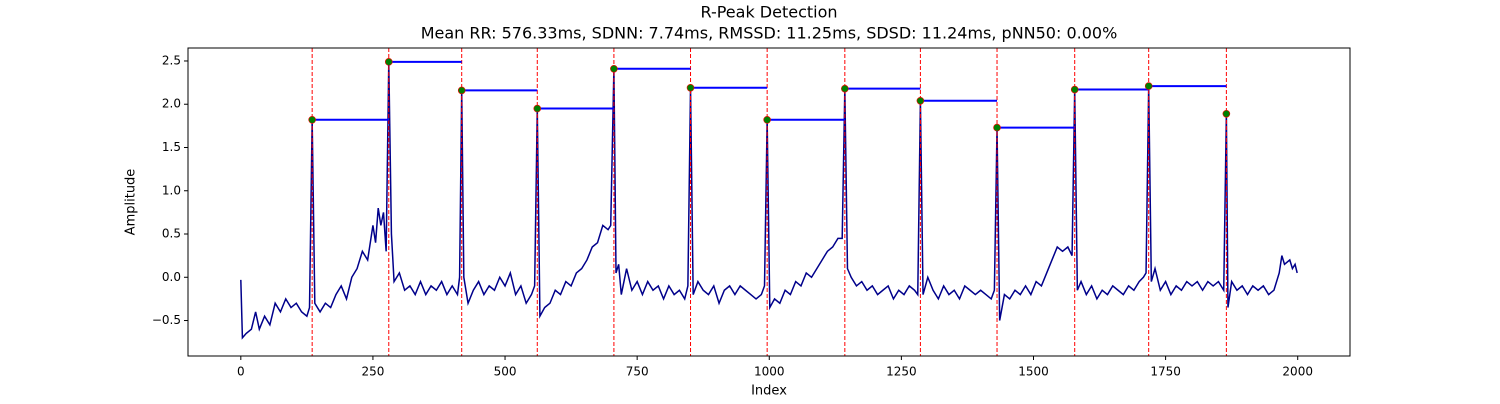  What do you see at coordinates (769, 372) in the screenshot?
I see `x-tick-label: 1000` at bounding box center [769, 372].